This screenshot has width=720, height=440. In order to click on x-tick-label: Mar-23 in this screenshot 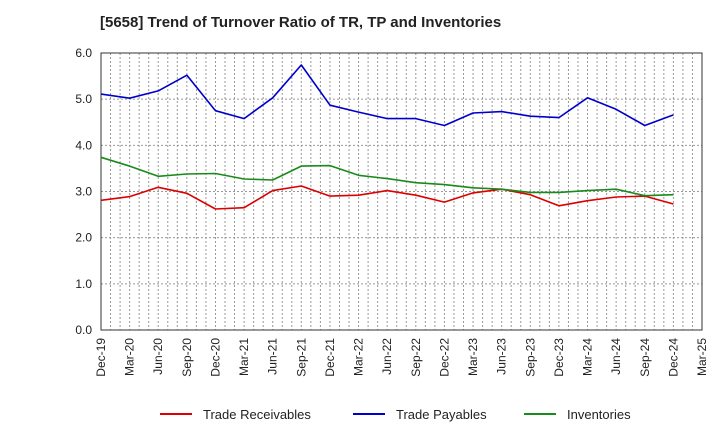, I will do `click(473, 357)`.